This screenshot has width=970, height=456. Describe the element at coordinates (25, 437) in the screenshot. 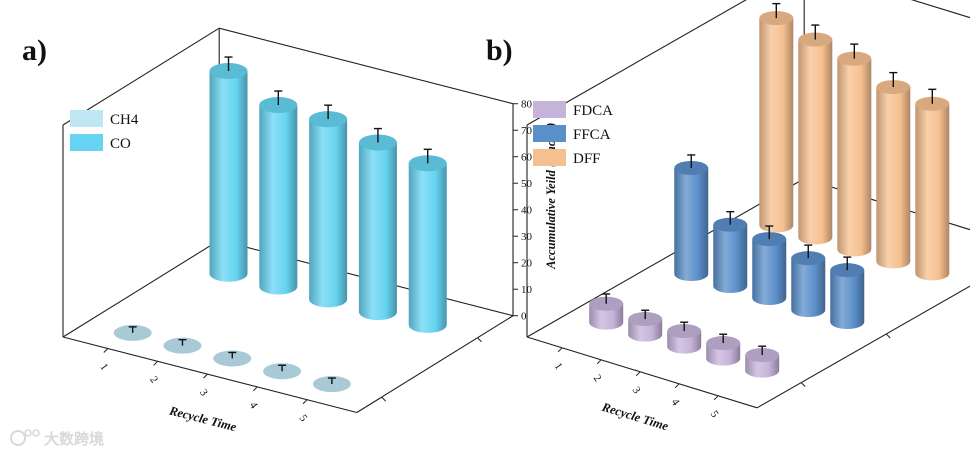

I see `watermark-logo-icon` at that location.